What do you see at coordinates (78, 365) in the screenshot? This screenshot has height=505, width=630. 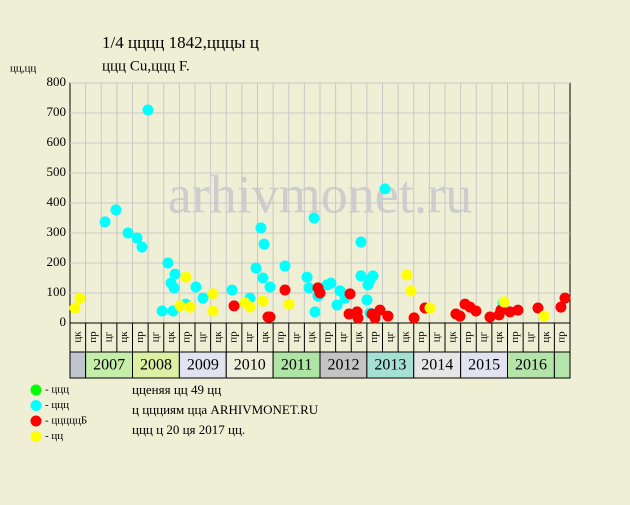 I see `year-row-start` at bounding box center [78, 365].